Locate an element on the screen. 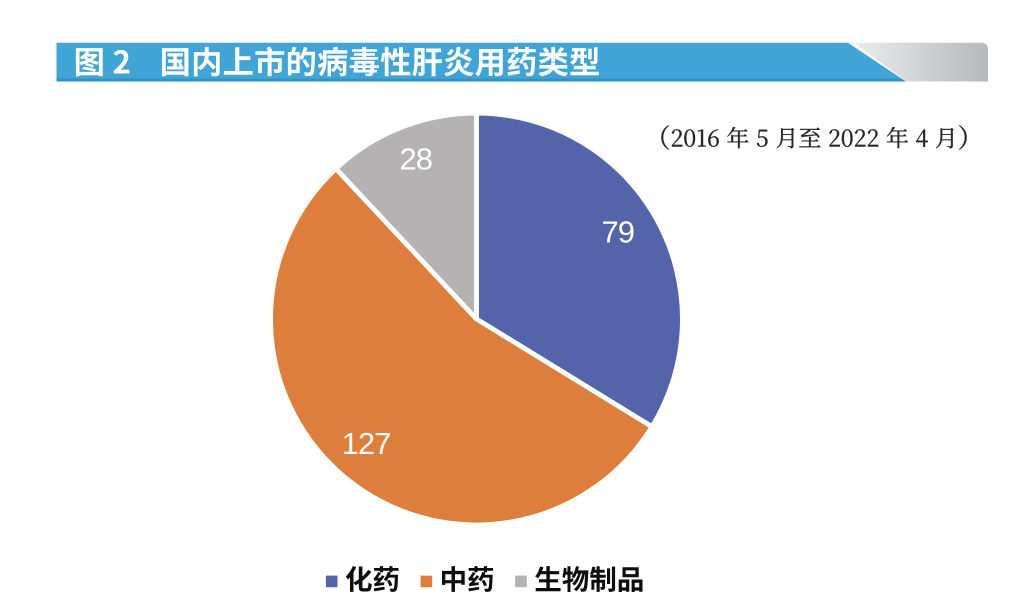 The width and height of the screenshot is (1028, 615). svg-text: 127 is located at coordinates (366, 443).